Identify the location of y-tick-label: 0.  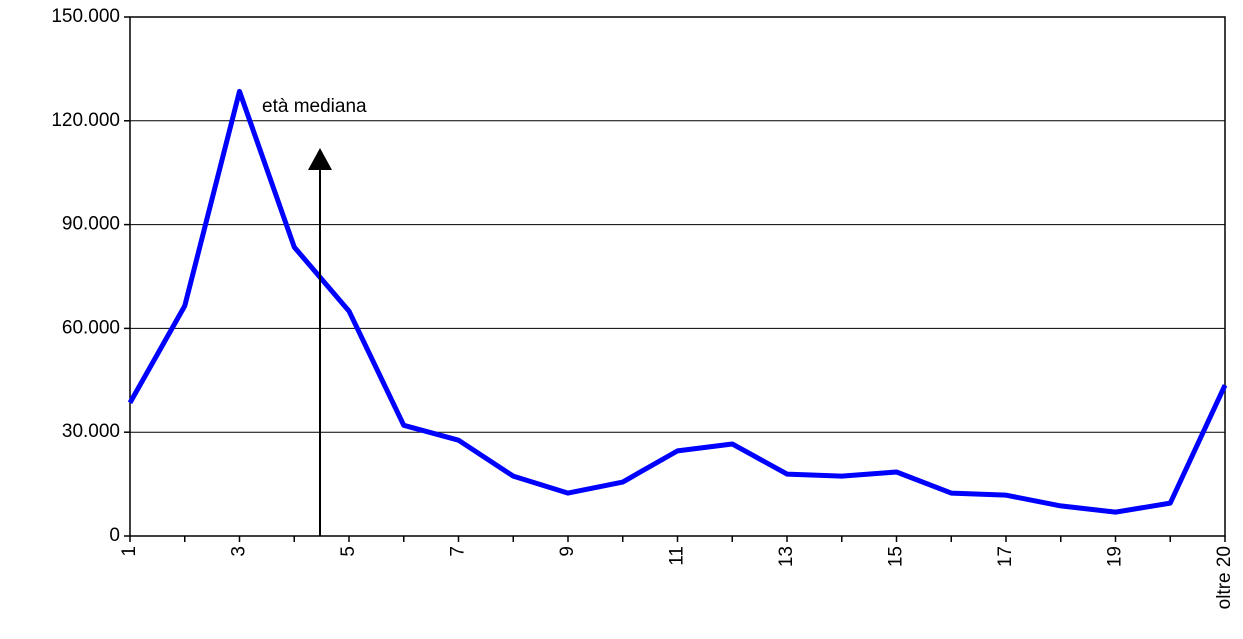
(114, 535).